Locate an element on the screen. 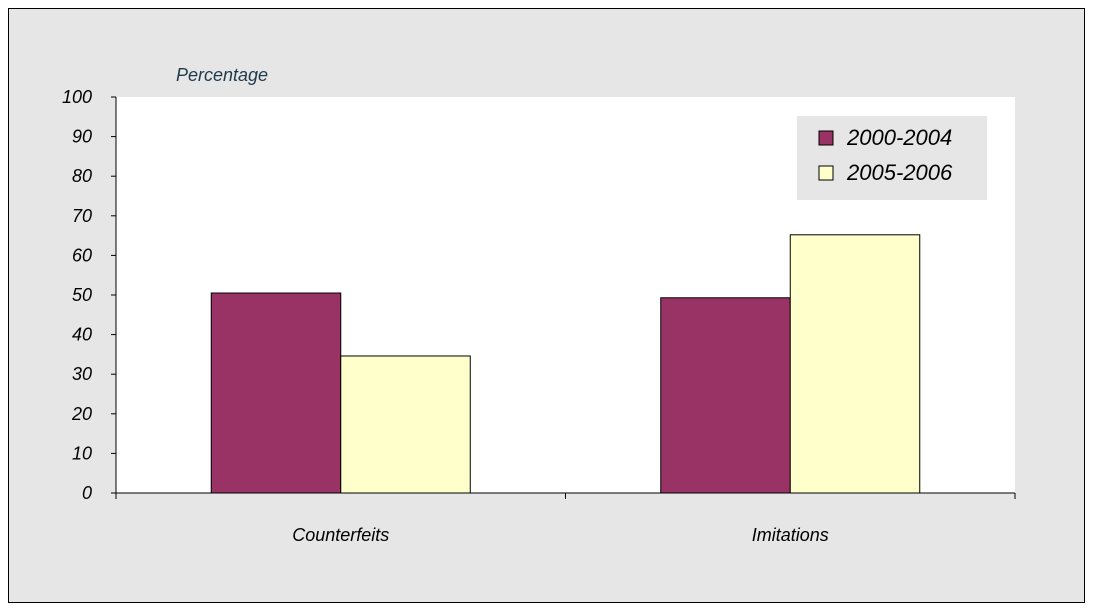 The image size is (1093, 616). legend: 2000-2004 2005-2006 is located at coordinates (892, 158).